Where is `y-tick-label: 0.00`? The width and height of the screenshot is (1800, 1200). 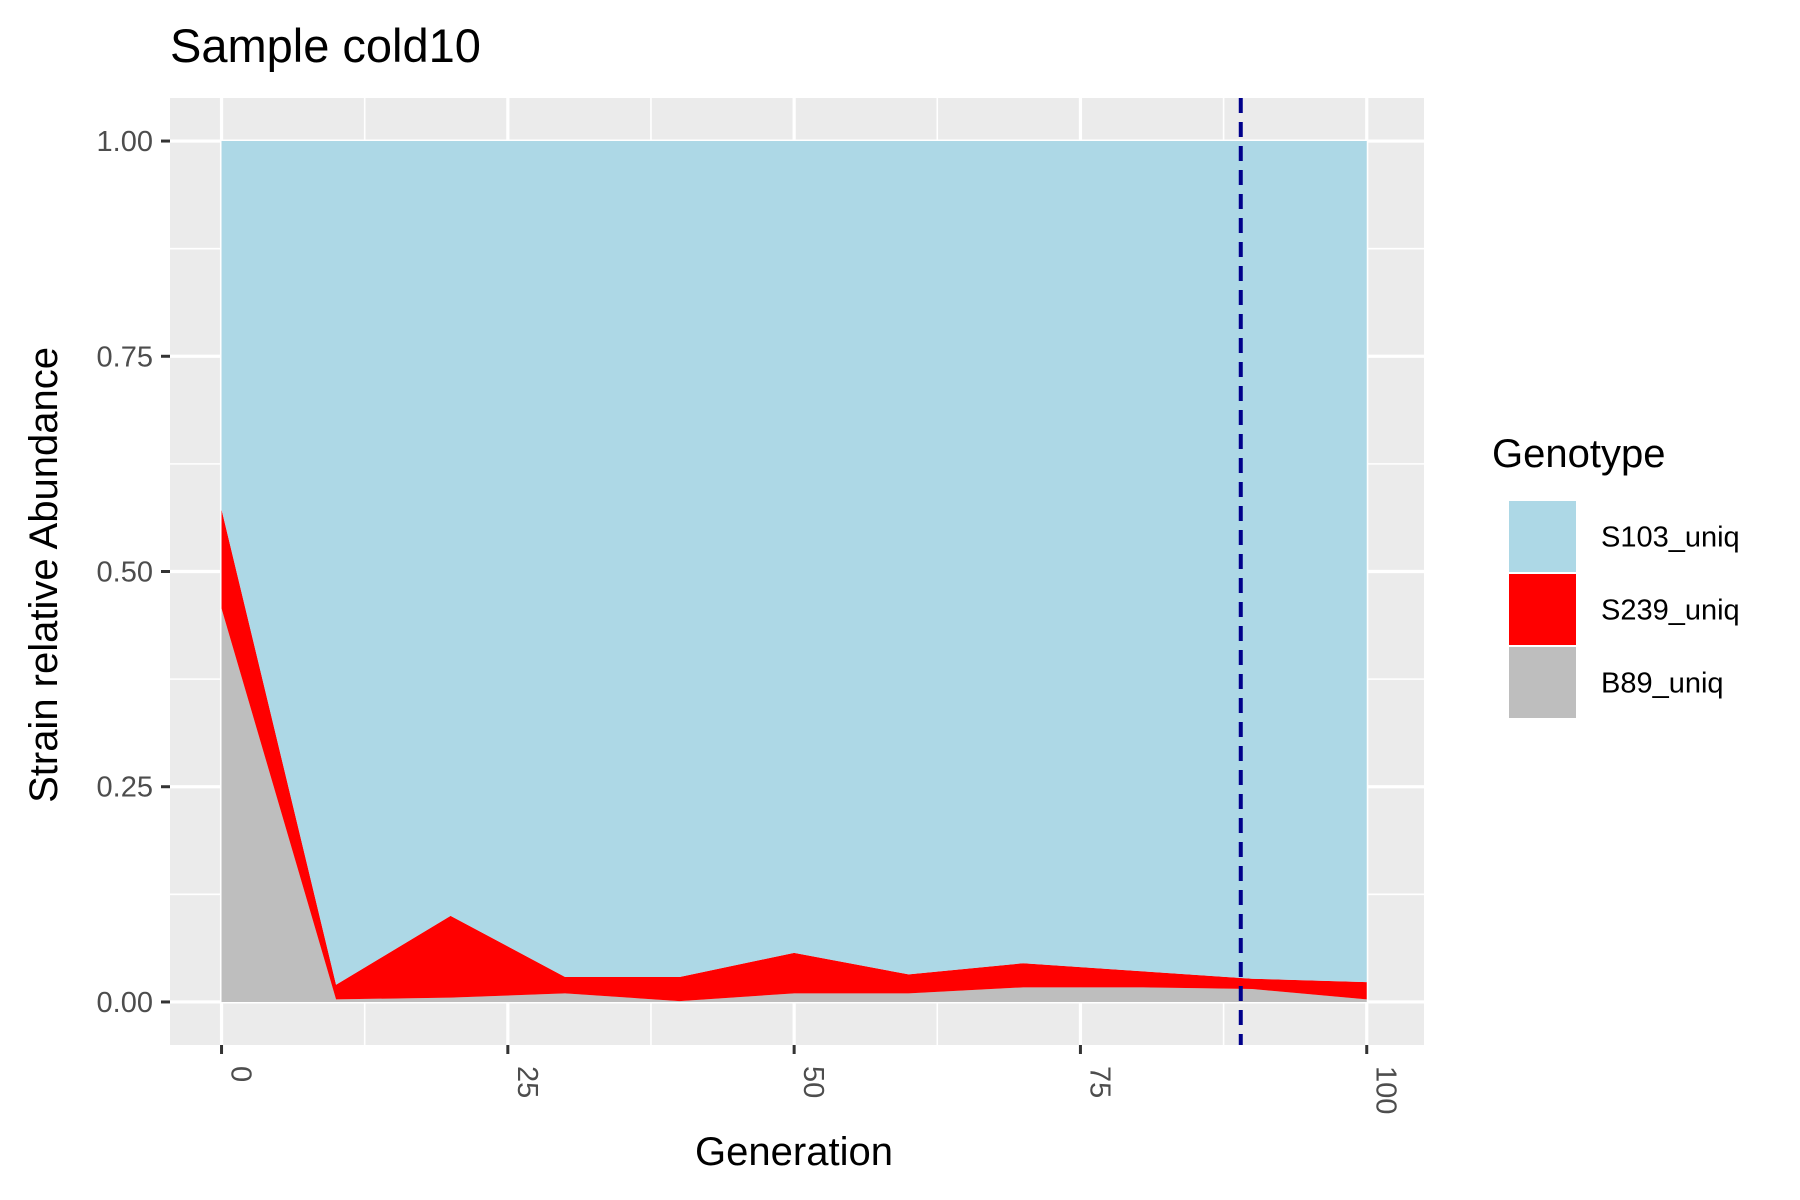
y-tick-label: 0.00 is located at coordinates (125, 1003).